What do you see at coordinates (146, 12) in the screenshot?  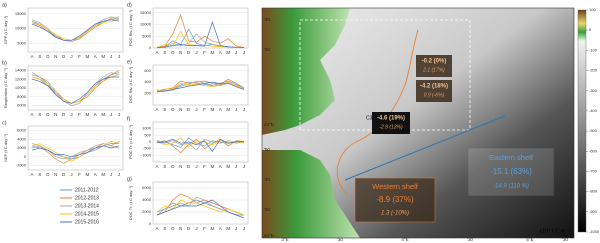 I see `y-tick-label: 15000` at bounding box center [146, 12].